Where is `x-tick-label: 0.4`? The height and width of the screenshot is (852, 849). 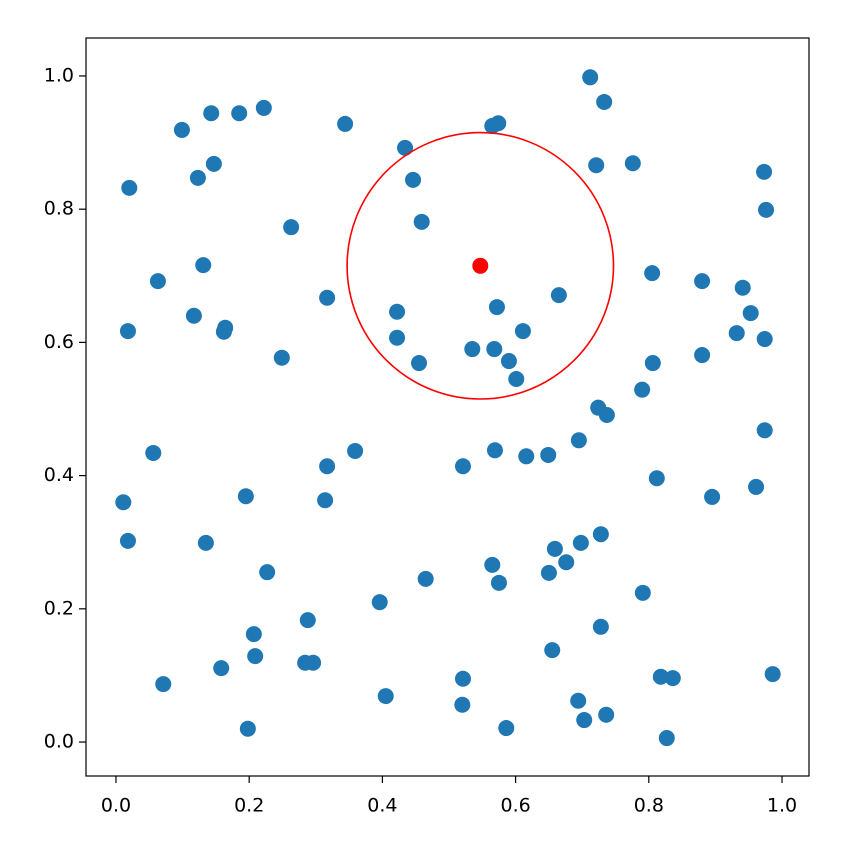 x-tick-label: 0.4 is located at coordinates (382, 806).